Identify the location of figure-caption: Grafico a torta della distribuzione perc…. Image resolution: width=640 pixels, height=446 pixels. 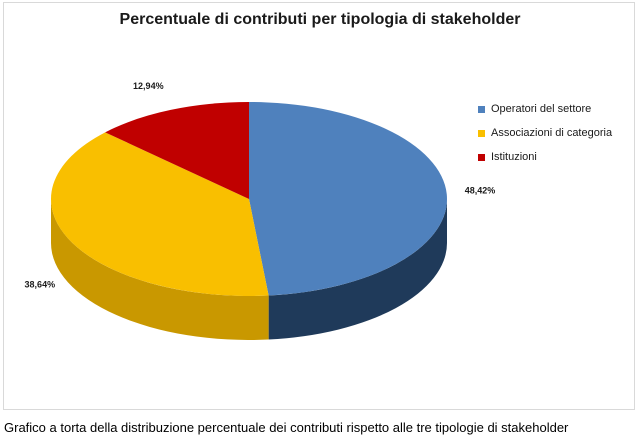
(286, 427).